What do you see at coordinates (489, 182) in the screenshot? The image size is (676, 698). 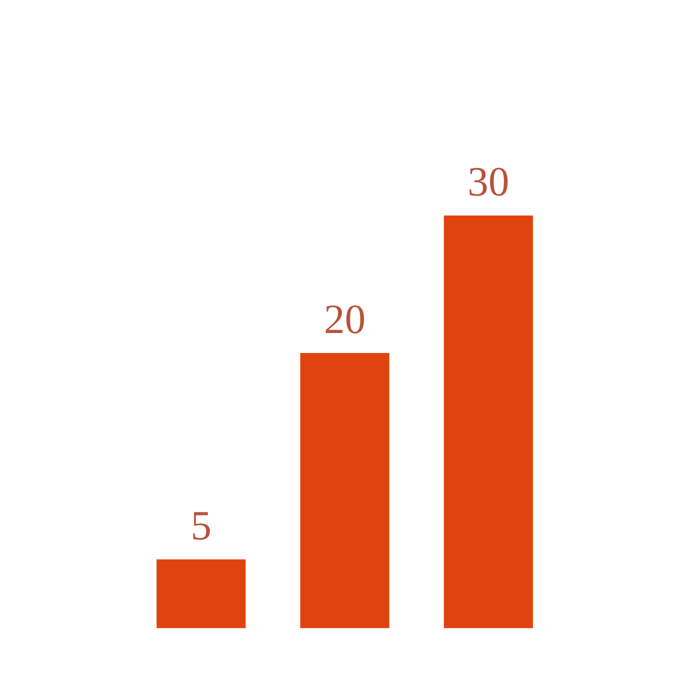 I see `data-label: 30` at bounding box center [489, 182].